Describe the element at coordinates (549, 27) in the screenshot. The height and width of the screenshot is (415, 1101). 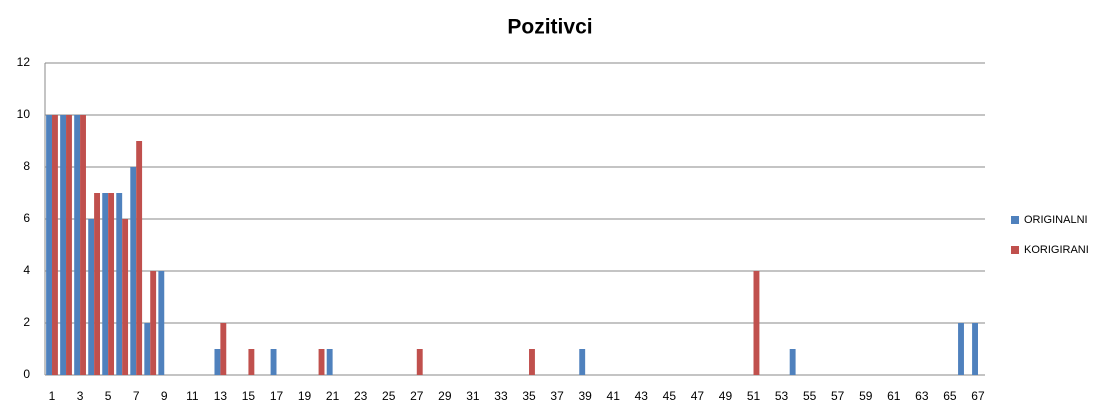
I see `chart-title: Pozitivci` at that location.